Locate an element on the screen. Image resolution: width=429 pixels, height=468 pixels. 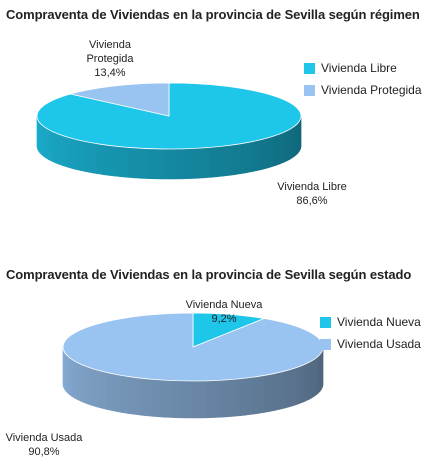
legend-label: Vivienda Nueva is located at coordinates (379, 322).